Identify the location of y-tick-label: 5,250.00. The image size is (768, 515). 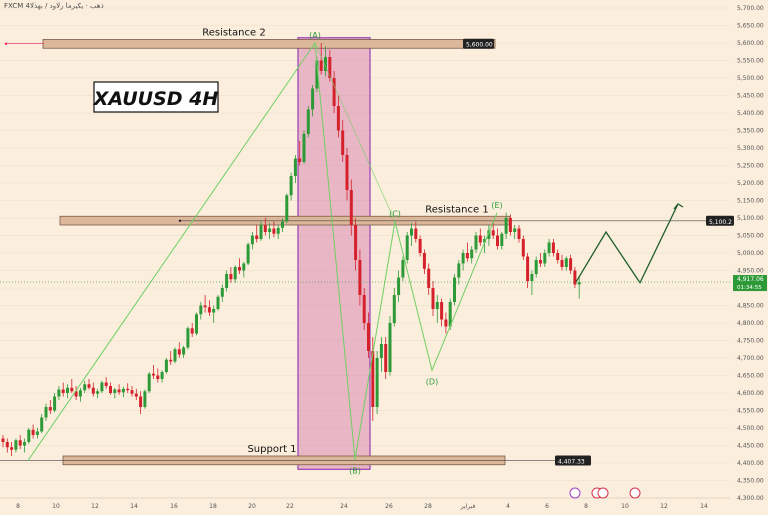
(750, 166).